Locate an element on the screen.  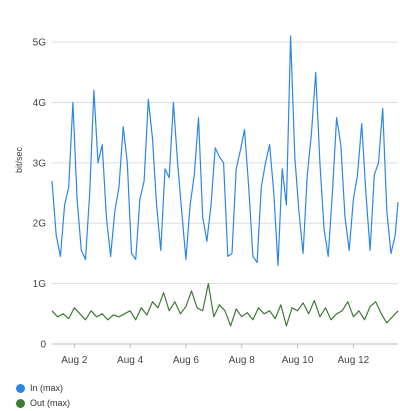
legend: In (max) Out (max) is located at coordinates (43, 396).